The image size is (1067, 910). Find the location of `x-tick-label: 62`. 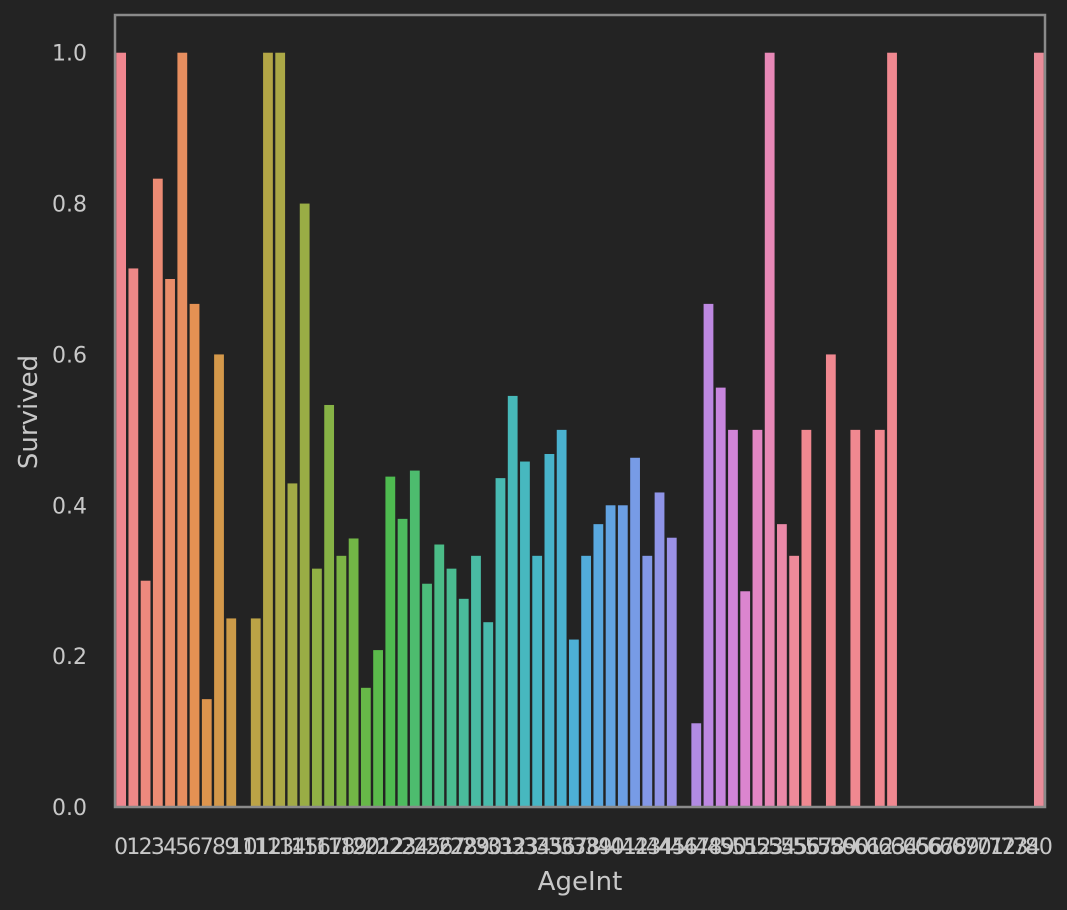

x-tick-label: 62 is located at coordinates (880, 847).